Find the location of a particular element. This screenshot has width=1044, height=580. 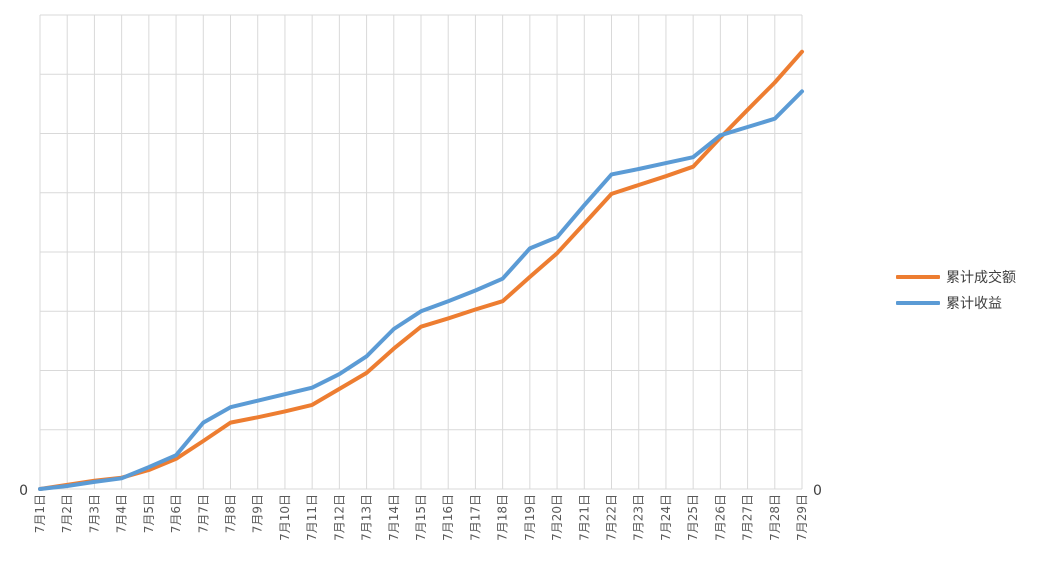

legend-item-cumulative-turnover: 累计成交额 is located at coordinates (956, 277).